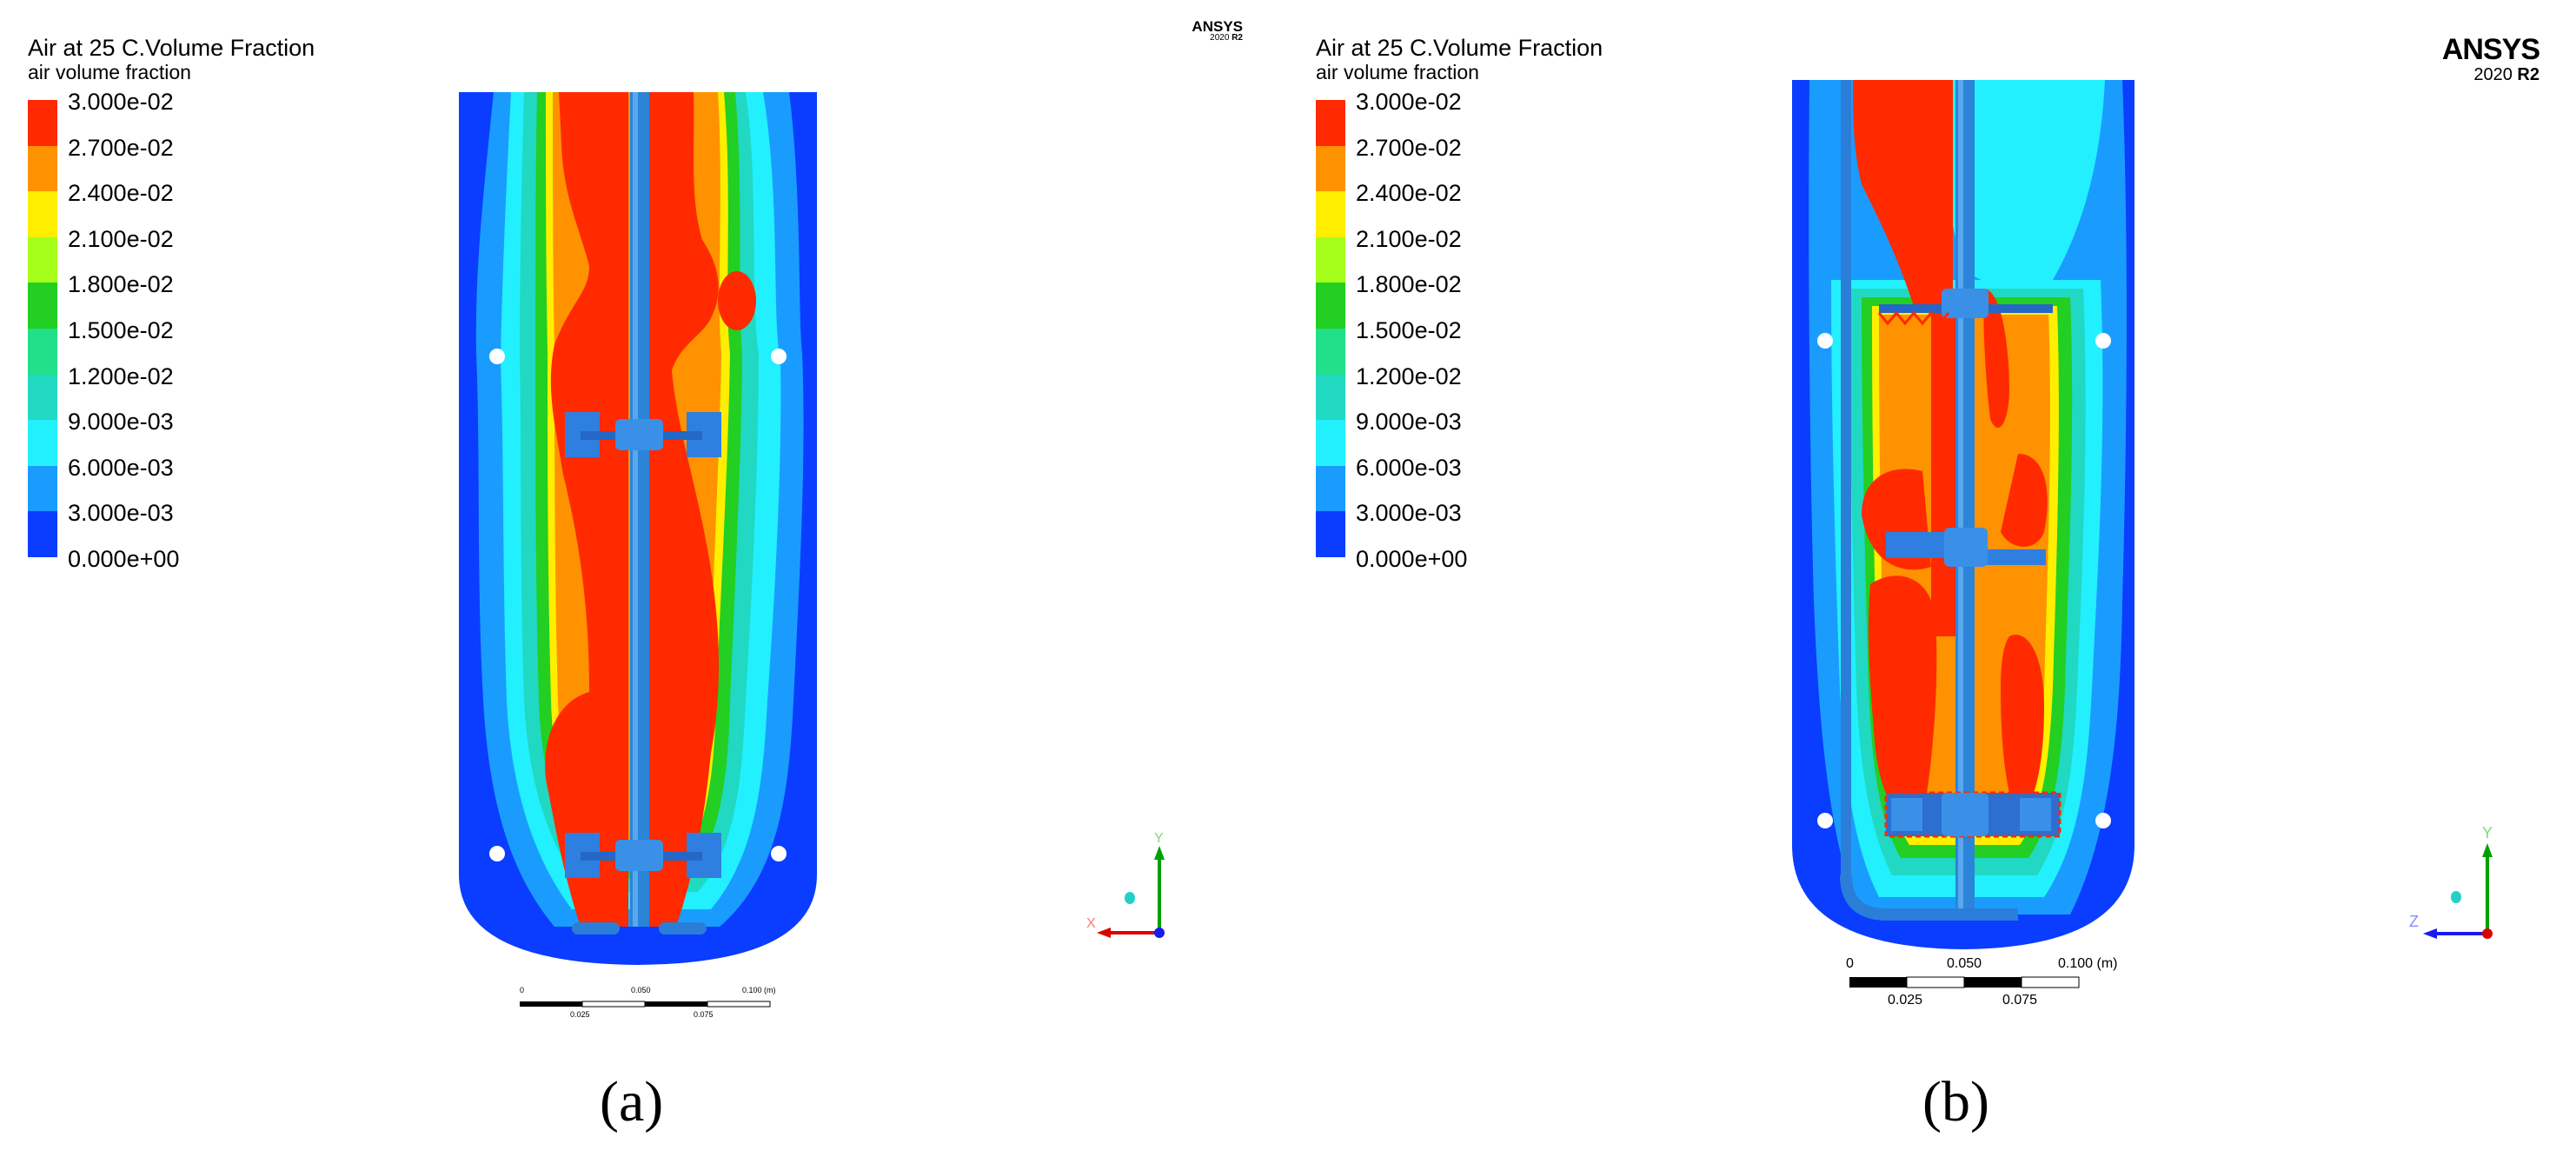  I want to click on contour-plot-vessel-b, so click(1963, 514).